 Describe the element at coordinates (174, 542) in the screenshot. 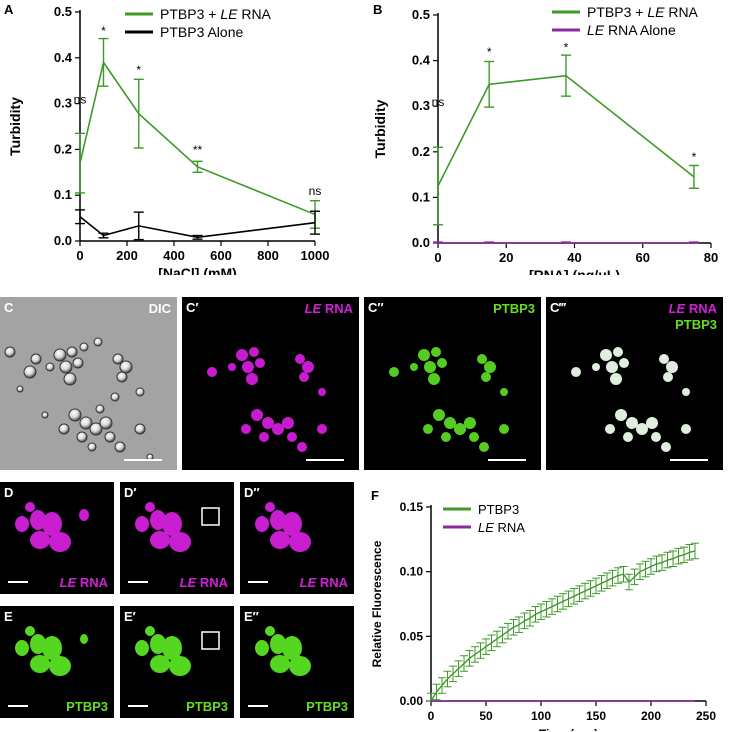

I see `d-prime-droplets` at that location.